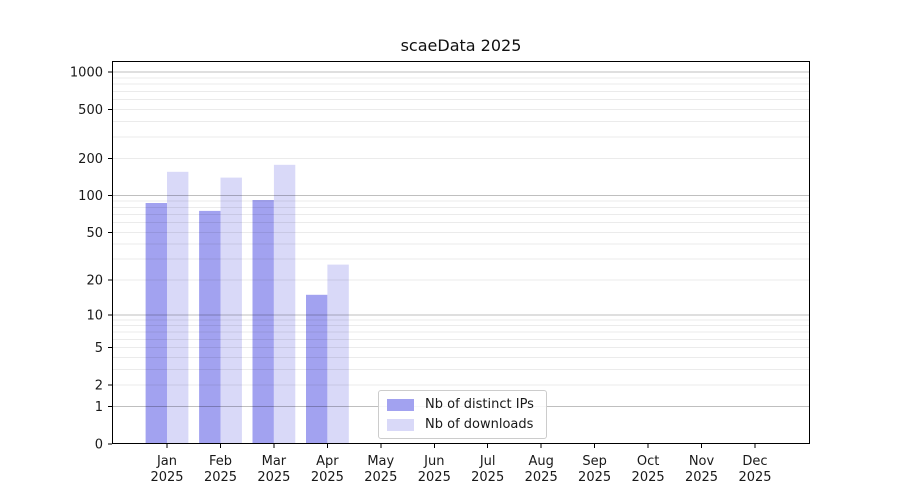 This screenshot has width=900, height=500. I want to click on bar-downloads-mar, so click(284, 304).